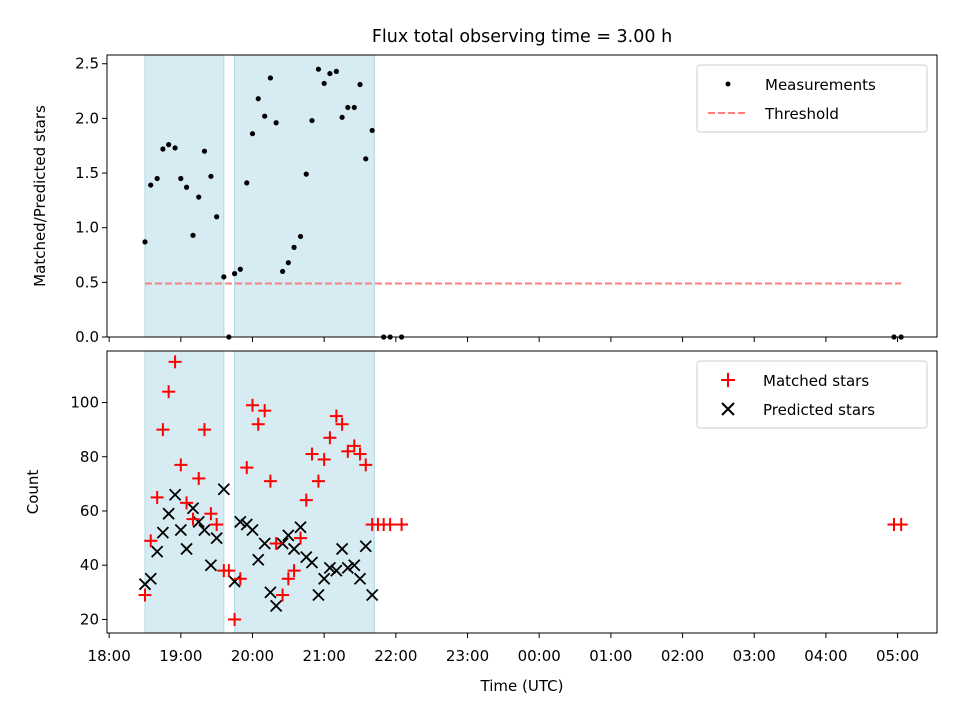 This screenshot has width=960, height=720. Describe the element at coordinates (33, 492) in the screenshot. I see `count-y-axis-label: Count` at that location.